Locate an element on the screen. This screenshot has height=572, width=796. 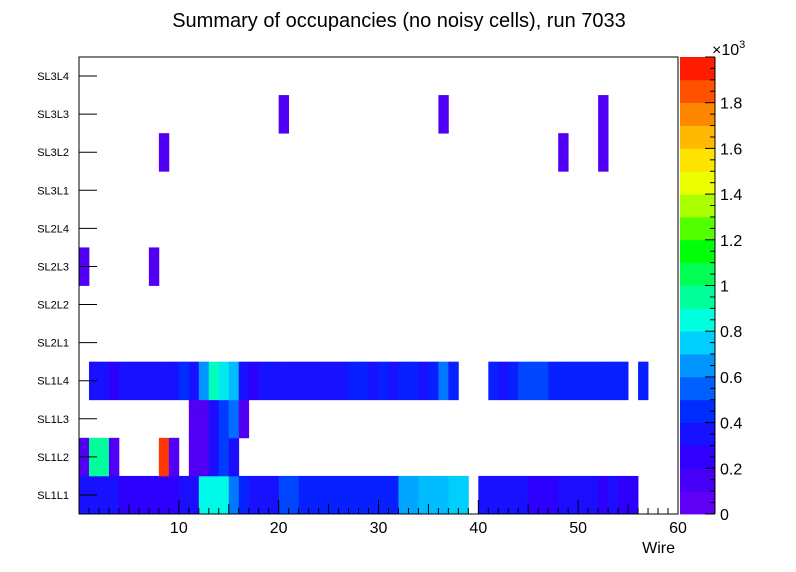
cell-SL1L1-w9 is located at coordinates (164, 495).